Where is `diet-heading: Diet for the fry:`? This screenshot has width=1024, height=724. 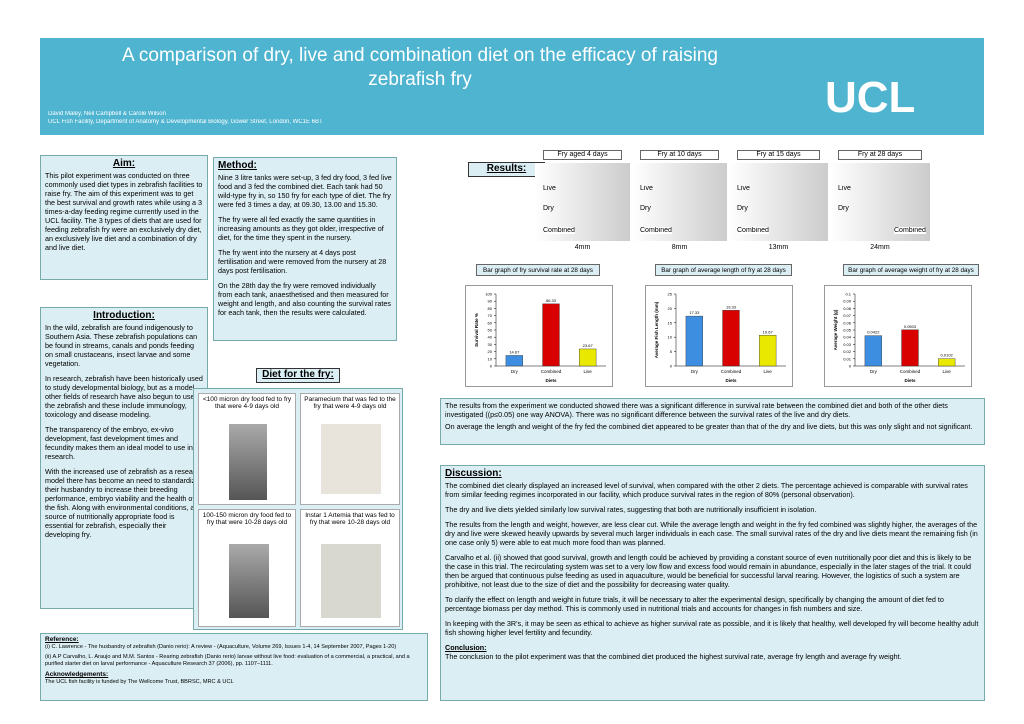
diet-heading: Diet for the fry: is located at coordinates (298, 375).